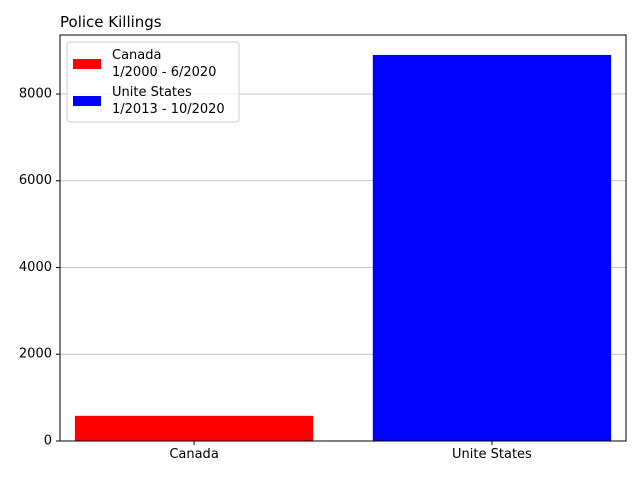 This screenshot has height=480, width=640. I want to click on legend-frame, so click(153, 82).